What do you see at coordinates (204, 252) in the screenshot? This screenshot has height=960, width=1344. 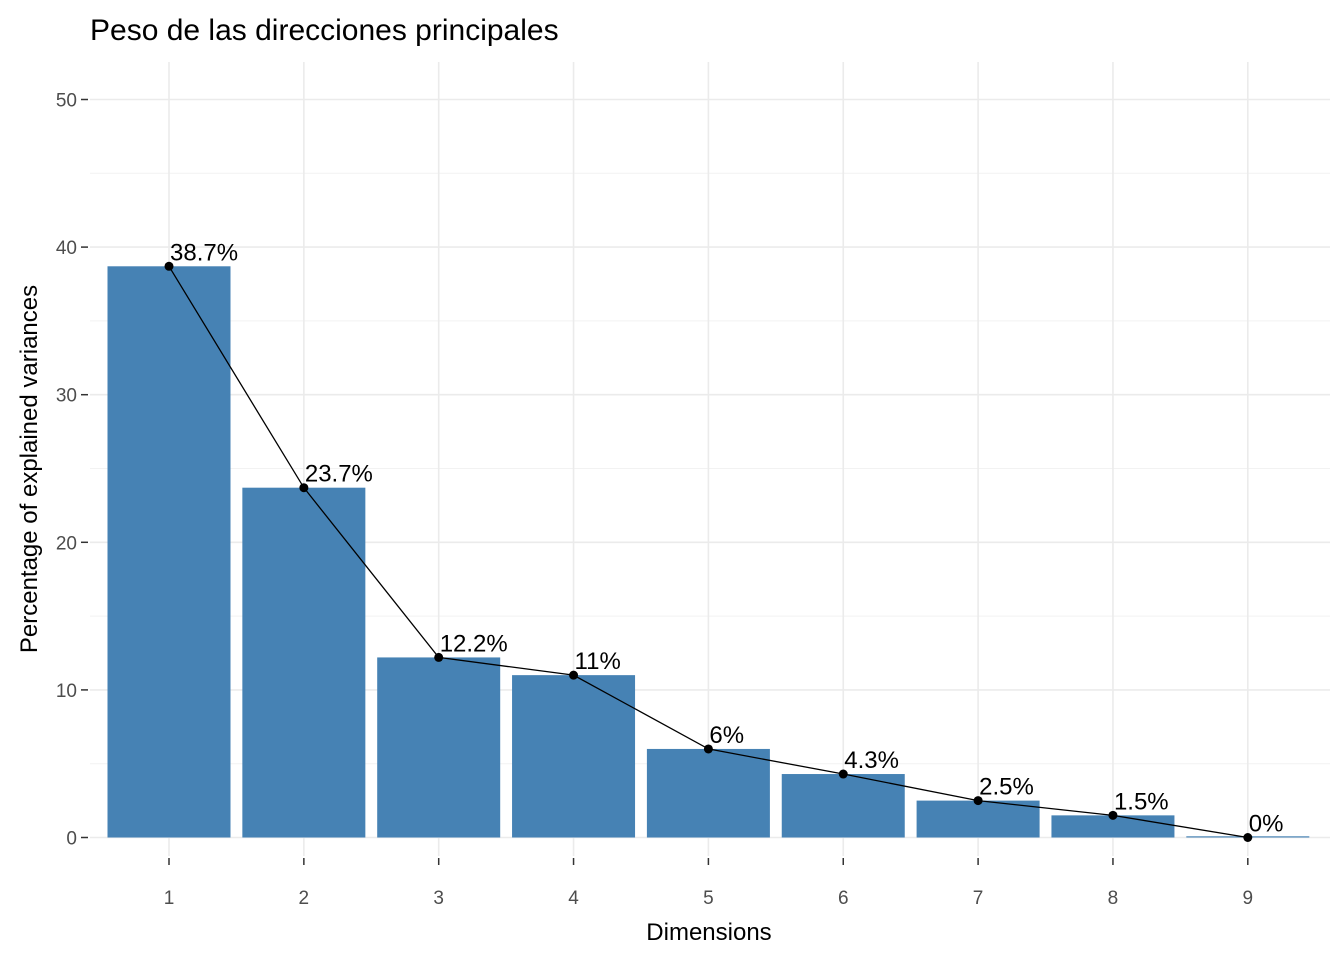 I see `data-label: 38.7%` at bounding box center [204, 252].